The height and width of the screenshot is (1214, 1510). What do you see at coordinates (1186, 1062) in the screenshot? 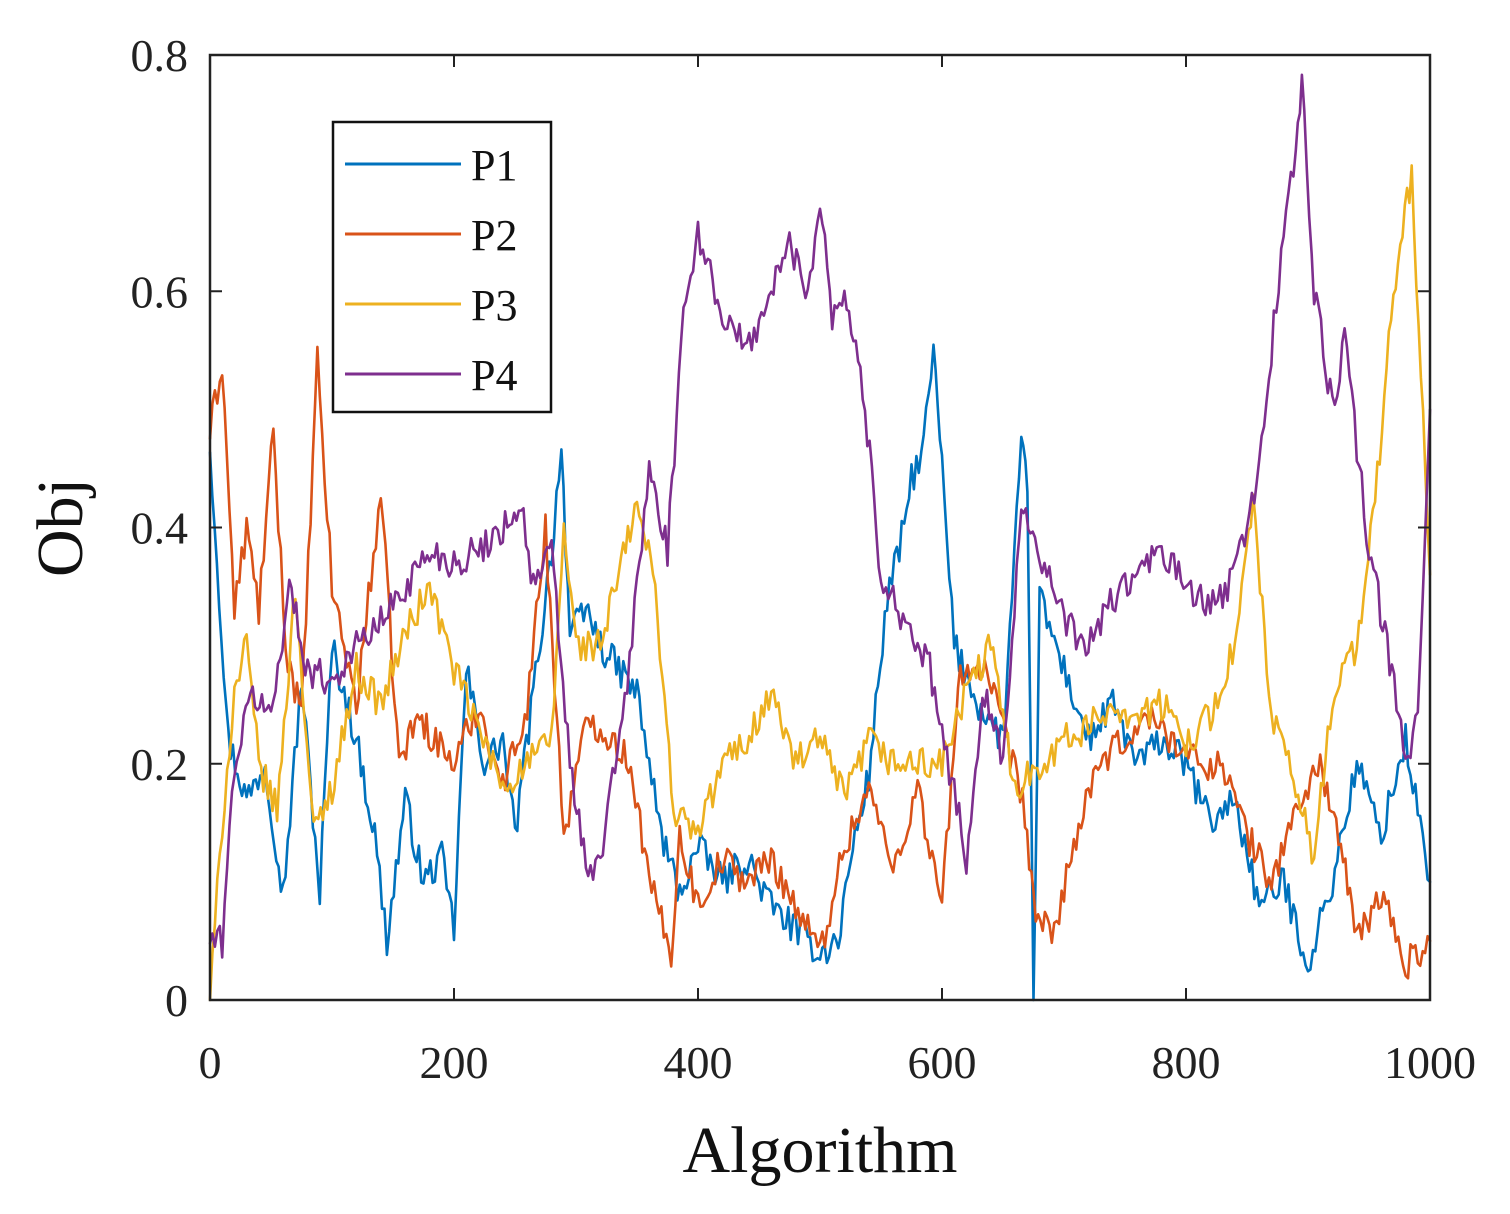
I see `x-tick-label: 800` at bounding box center [1186, 1062].